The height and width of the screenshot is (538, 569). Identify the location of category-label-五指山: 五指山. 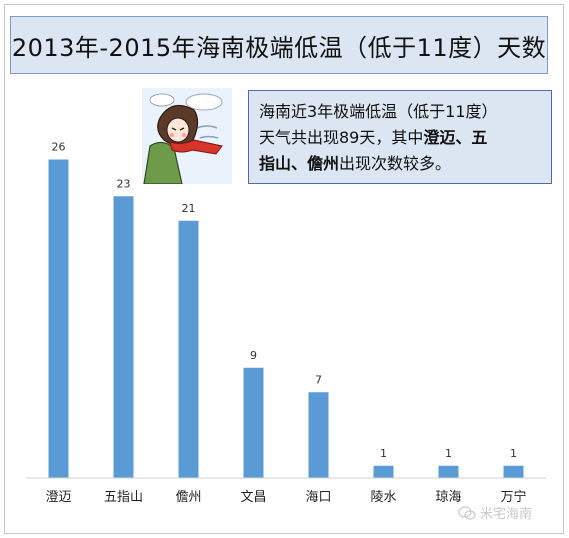
(123, 497).